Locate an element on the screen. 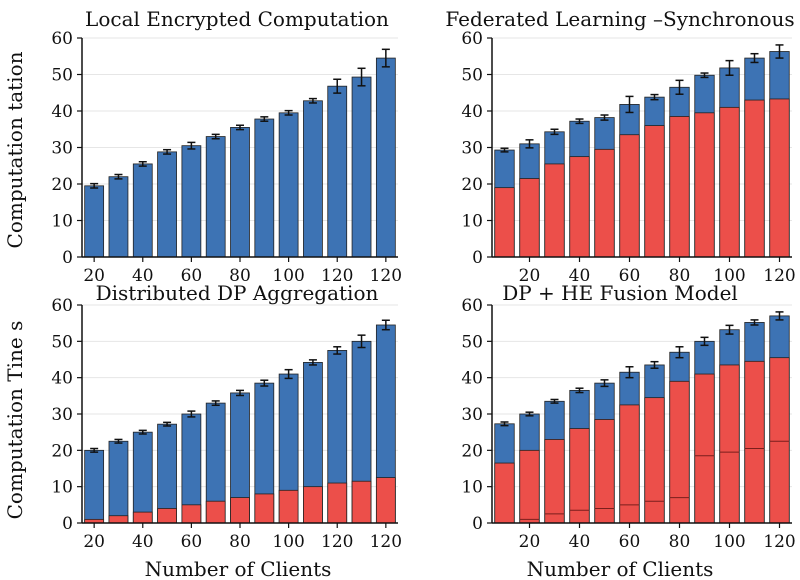 This screenshot has height=580, width=800. chart-title: DP + HE Fusion Model is located at coordinates (620, 293).